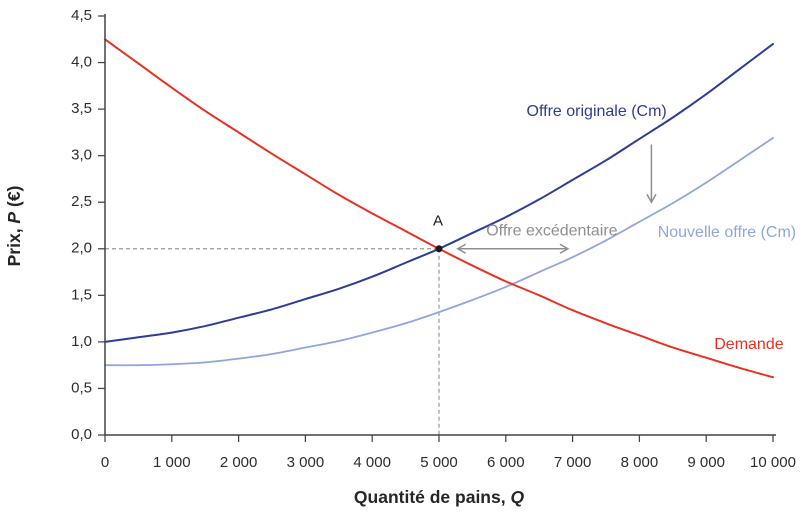  Describe the element at coordinates (81, 434) in the screenshot. I see `y-tick-label: 0,0` at that location.